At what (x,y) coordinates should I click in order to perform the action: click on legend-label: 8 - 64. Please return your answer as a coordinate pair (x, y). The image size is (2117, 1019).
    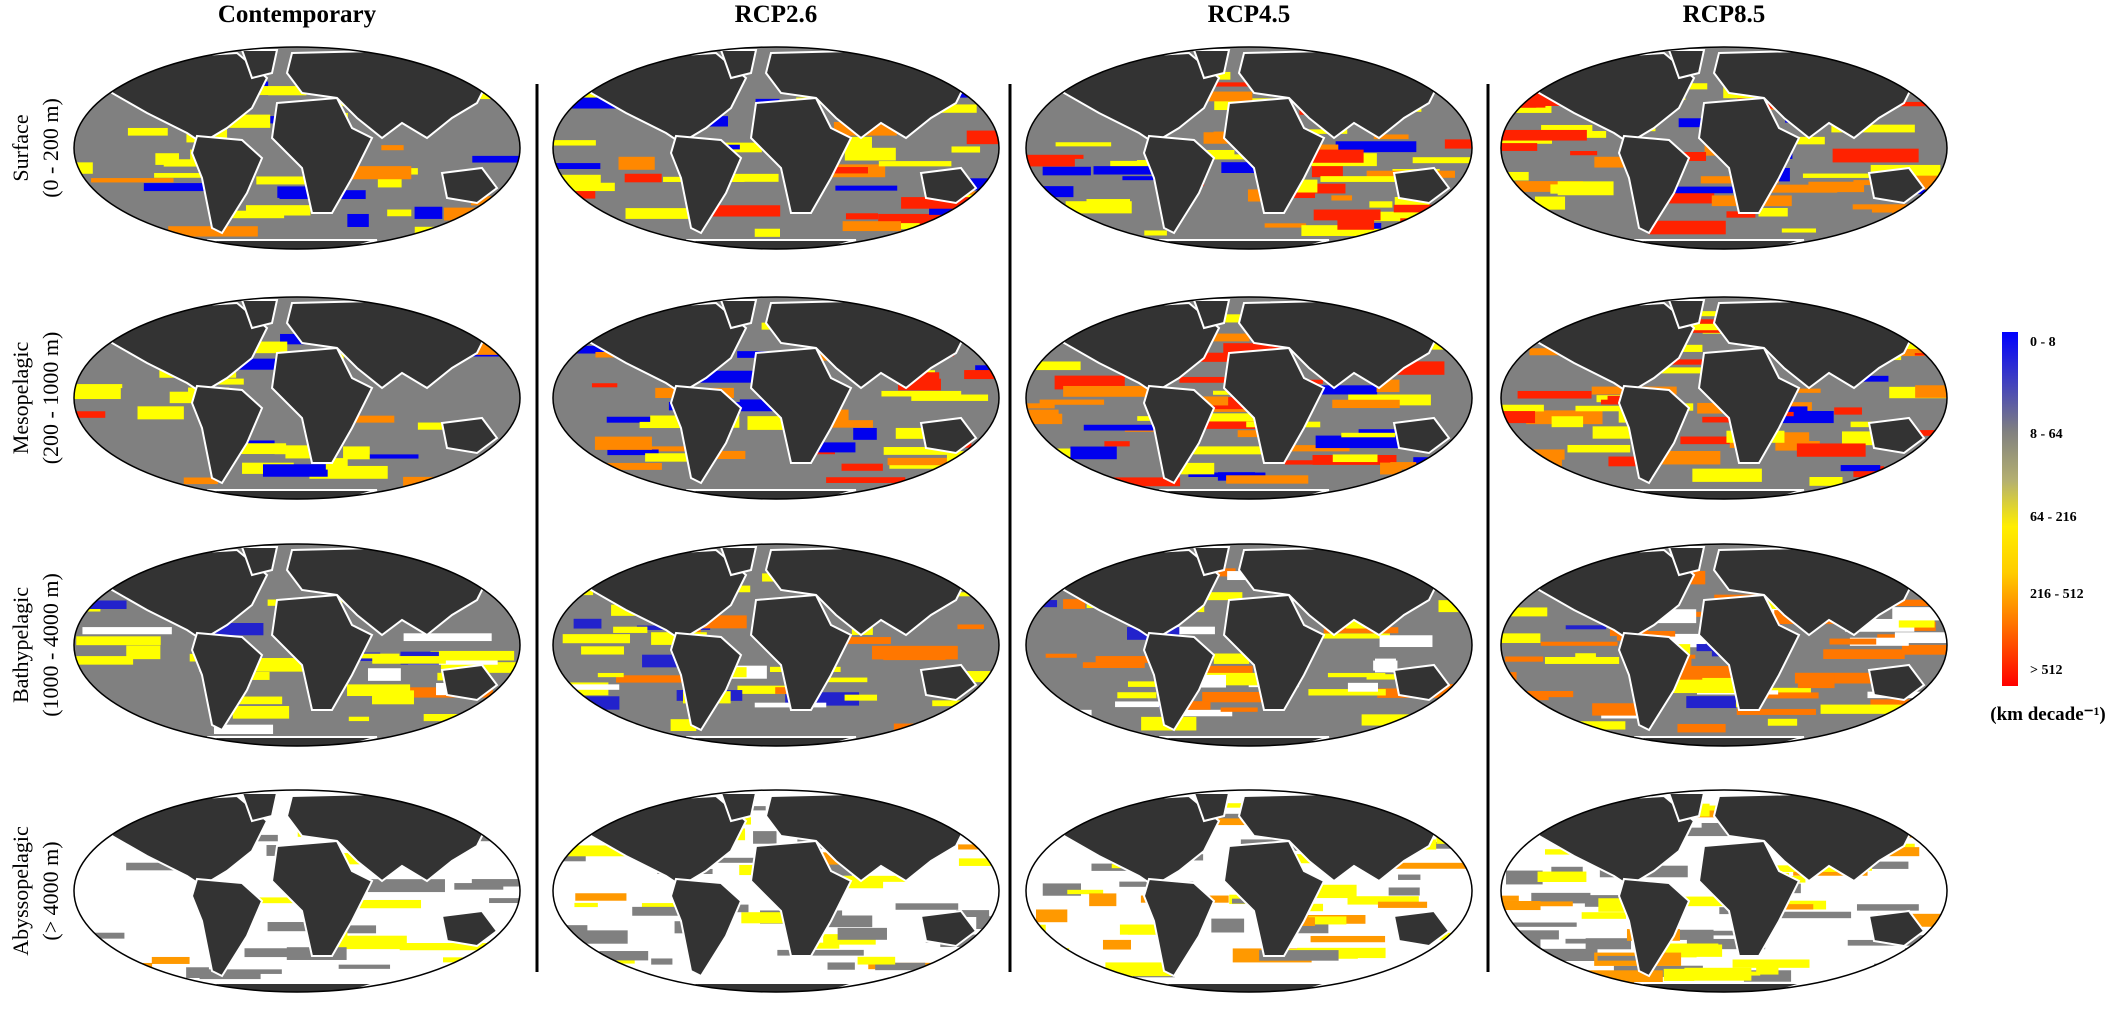
    Looking at the image, I should click on (2046, 434).